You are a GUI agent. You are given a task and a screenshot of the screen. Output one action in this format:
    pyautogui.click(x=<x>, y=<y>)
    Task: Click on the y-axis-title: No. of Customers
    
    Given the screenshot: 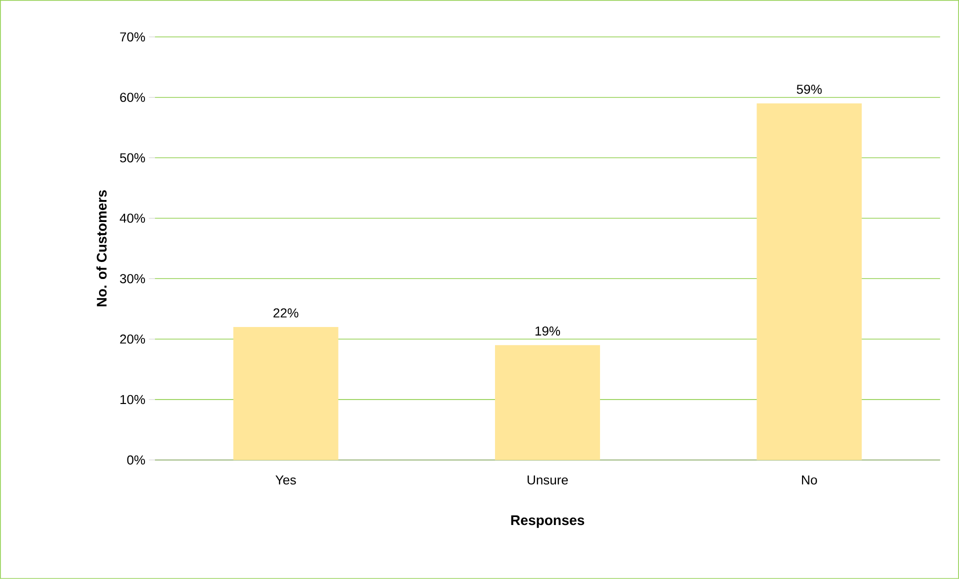 What is the action you would take?
    pyautogui.click(x=101, y=248)
    